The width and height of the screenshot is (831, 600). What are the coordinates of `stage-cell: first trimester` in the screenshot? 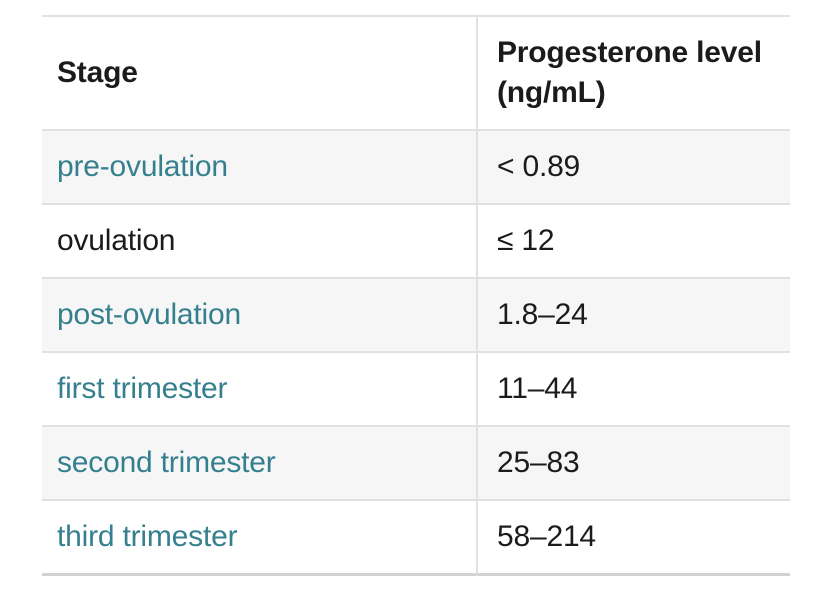 It's located at (259, 390).